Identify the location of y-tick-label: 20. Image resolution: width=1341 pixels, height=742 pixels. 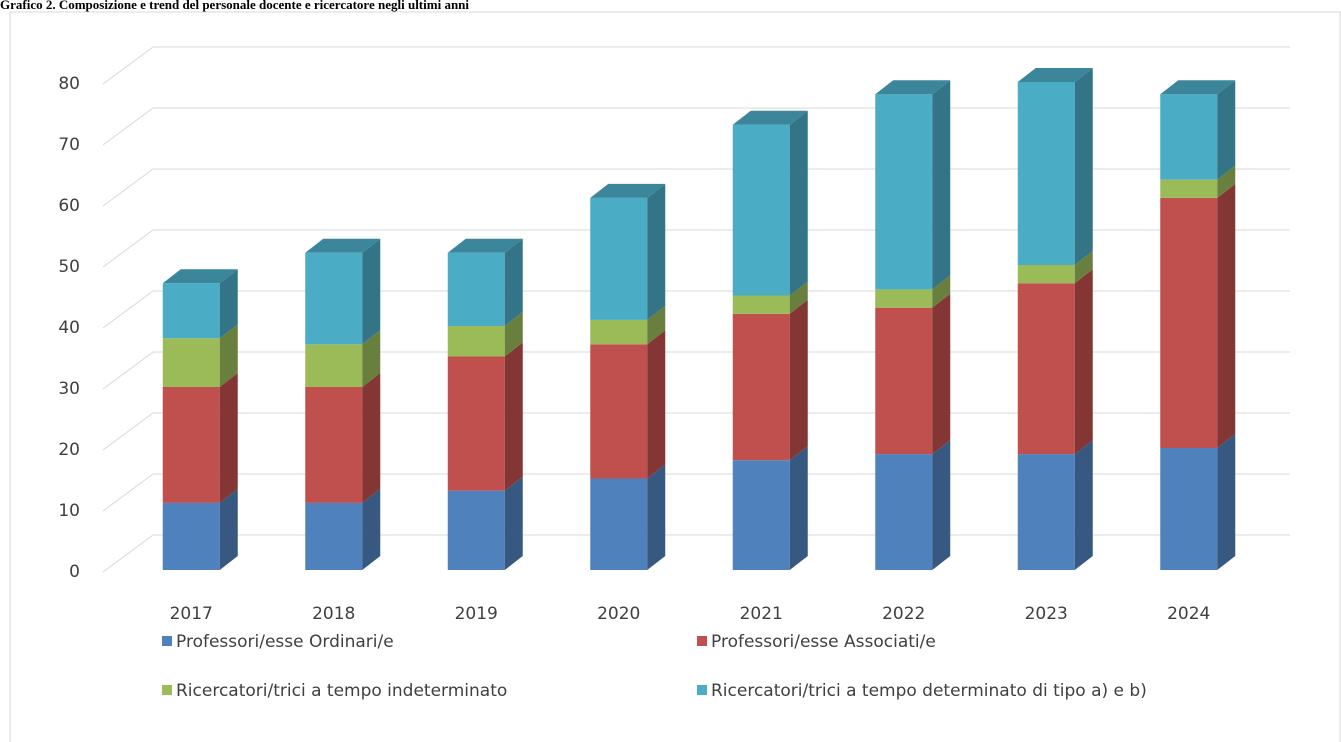
(69, 450).